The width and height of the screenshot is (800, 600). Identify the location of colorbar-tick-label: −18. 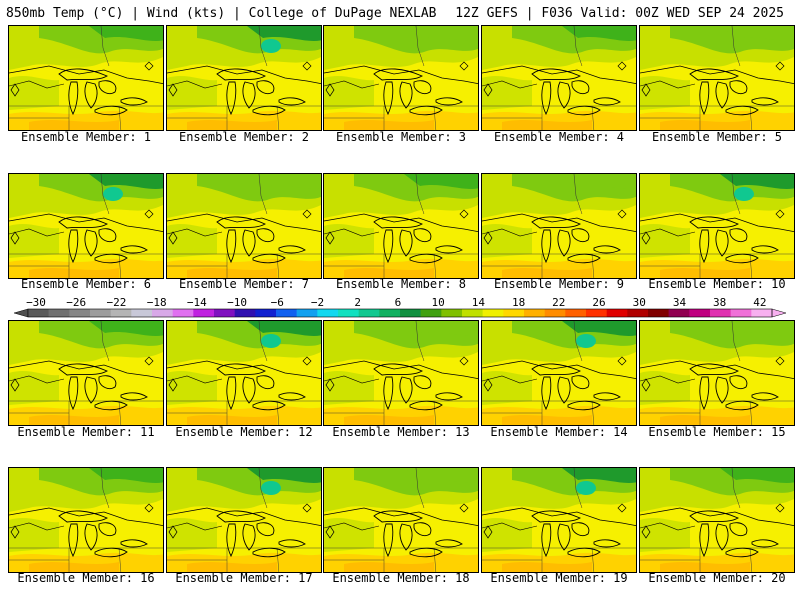
(157, 302).